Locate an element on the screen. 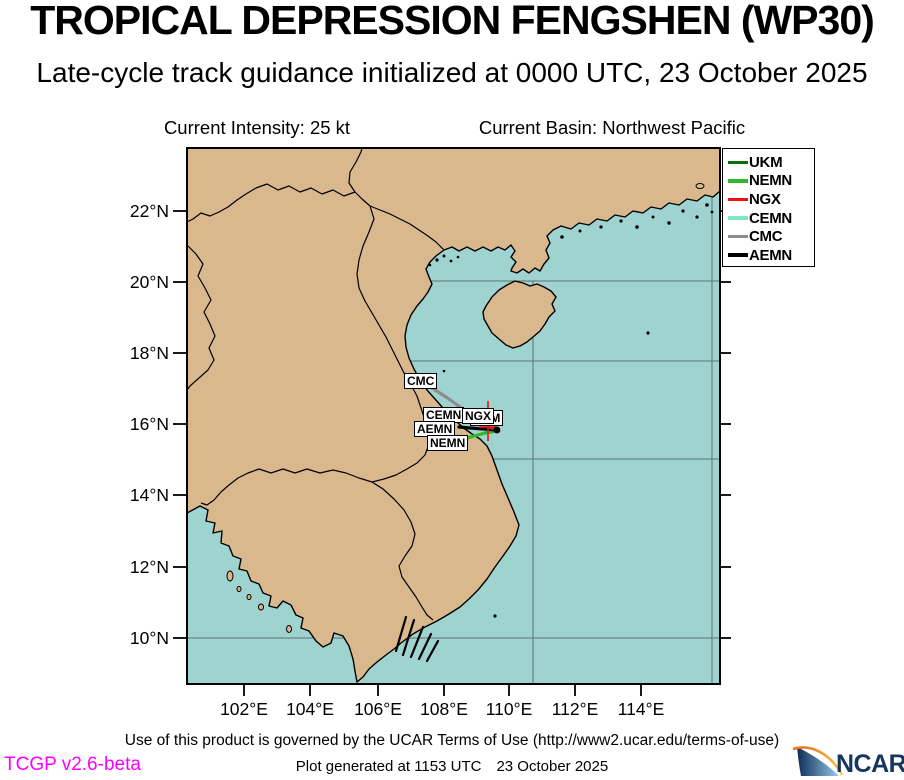 This screenshot has width=904, height=780. ncar-logo-text: NCAR is located at coordinates (870, 764).